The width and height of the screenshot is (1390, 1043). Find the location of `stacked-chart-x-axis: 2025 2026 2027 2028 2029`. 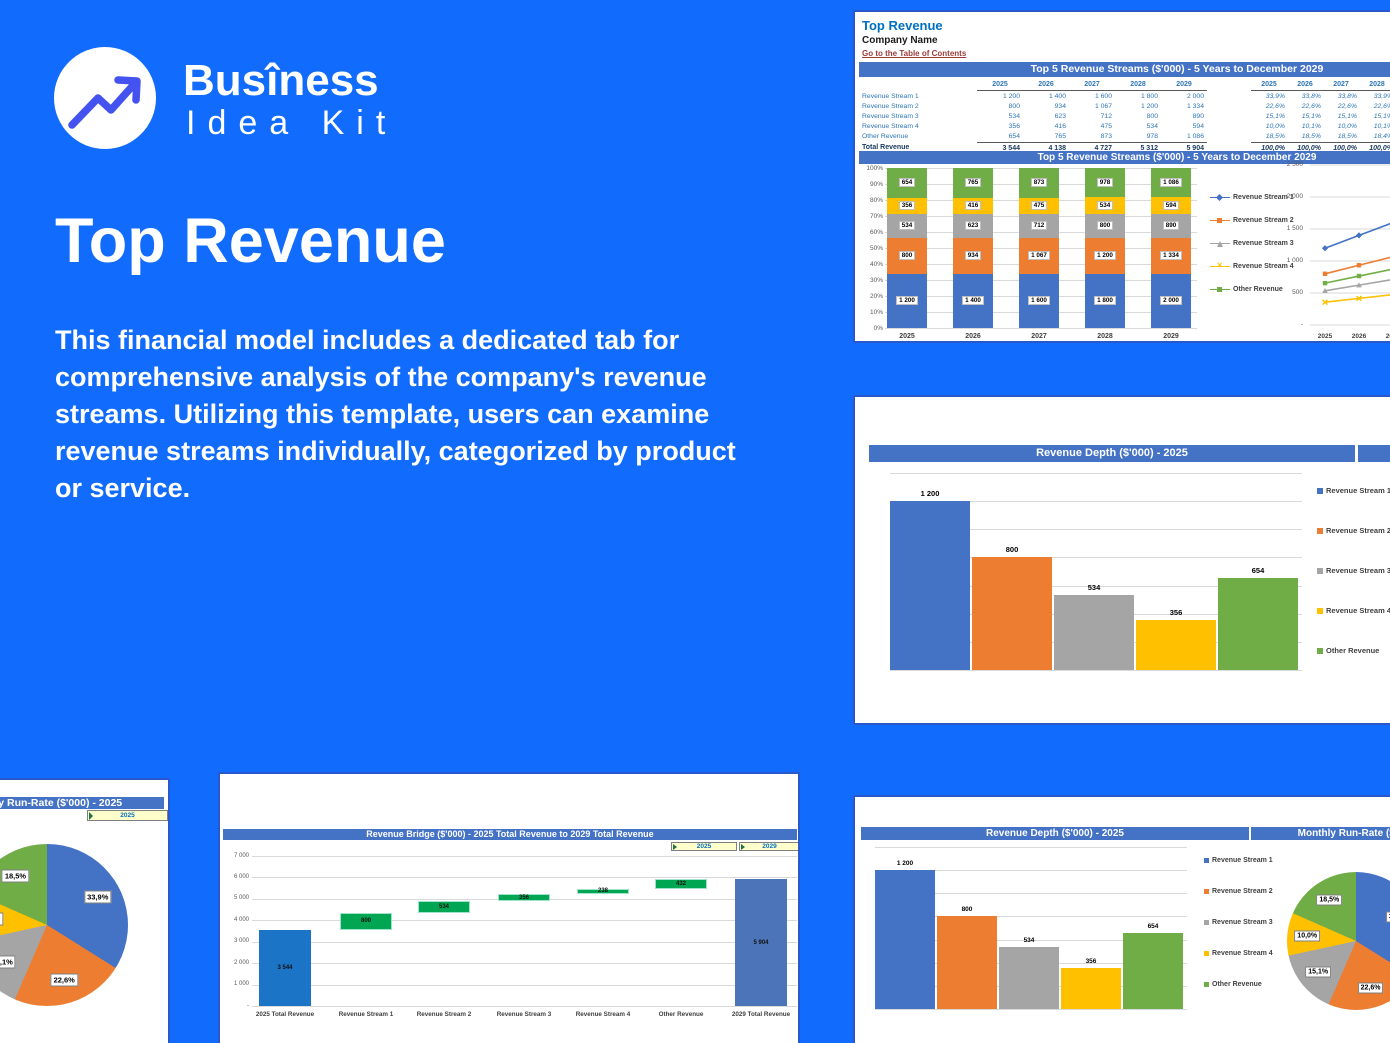

stacked-chart-x-axis: 2025 2026 2027 2028 2029 is located at coordinates (1045, 337).